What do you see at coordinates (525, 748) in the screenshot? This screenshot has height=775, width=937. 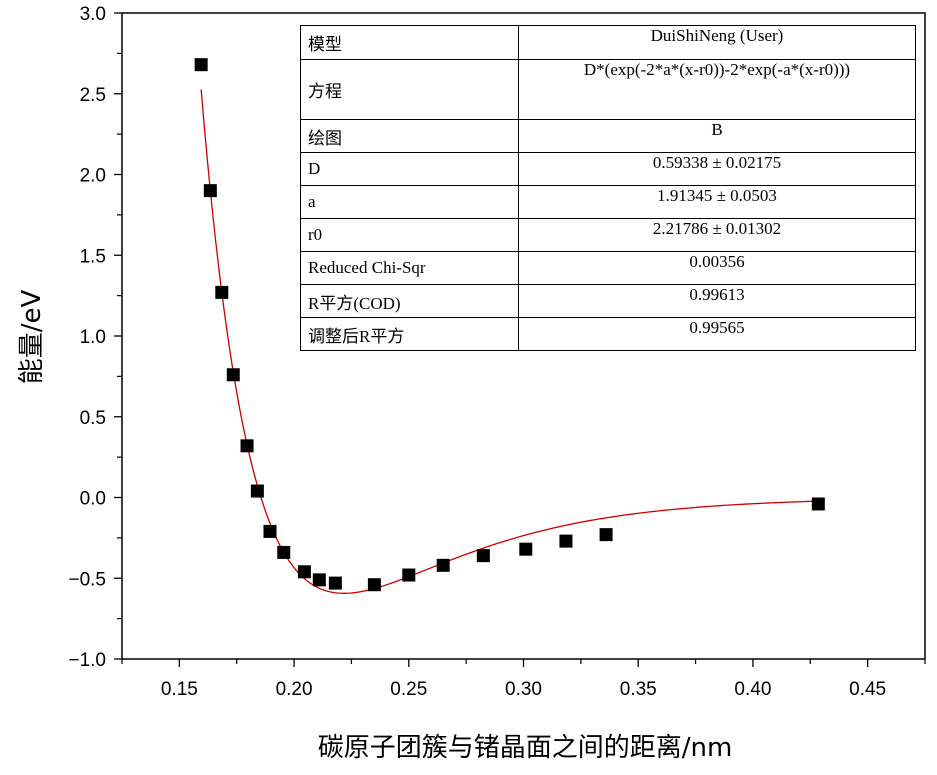 I see `x-axis-title: 碳原子团簇与锗晶面之间的距离/nm` at bounding box center [525, 748].